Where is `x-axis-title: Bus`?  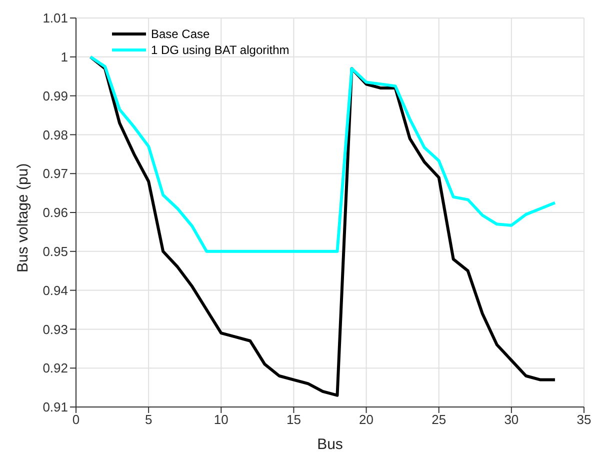 x-axis-title: Bus is located at coordinates (330, 444).